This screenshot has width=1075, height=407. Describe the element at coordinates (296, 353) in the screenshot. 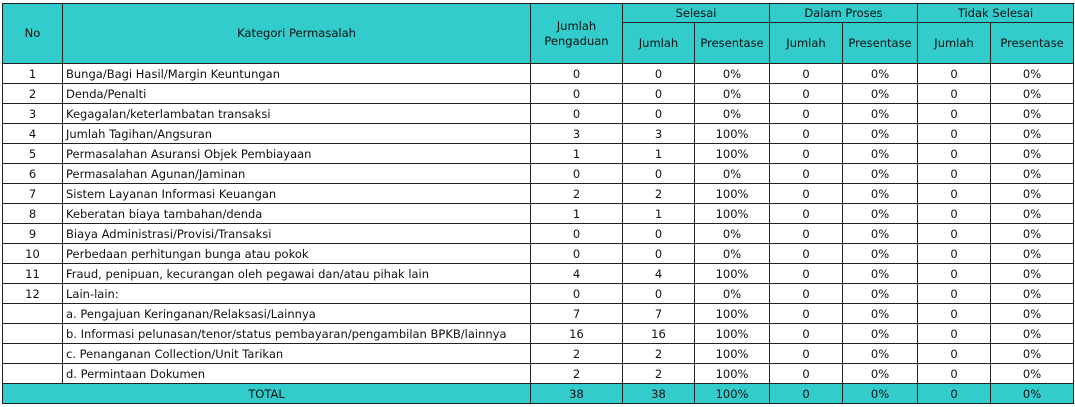

I see `cell-kategori: c. Penanganan Collection/Unit Tarikan` at that location.